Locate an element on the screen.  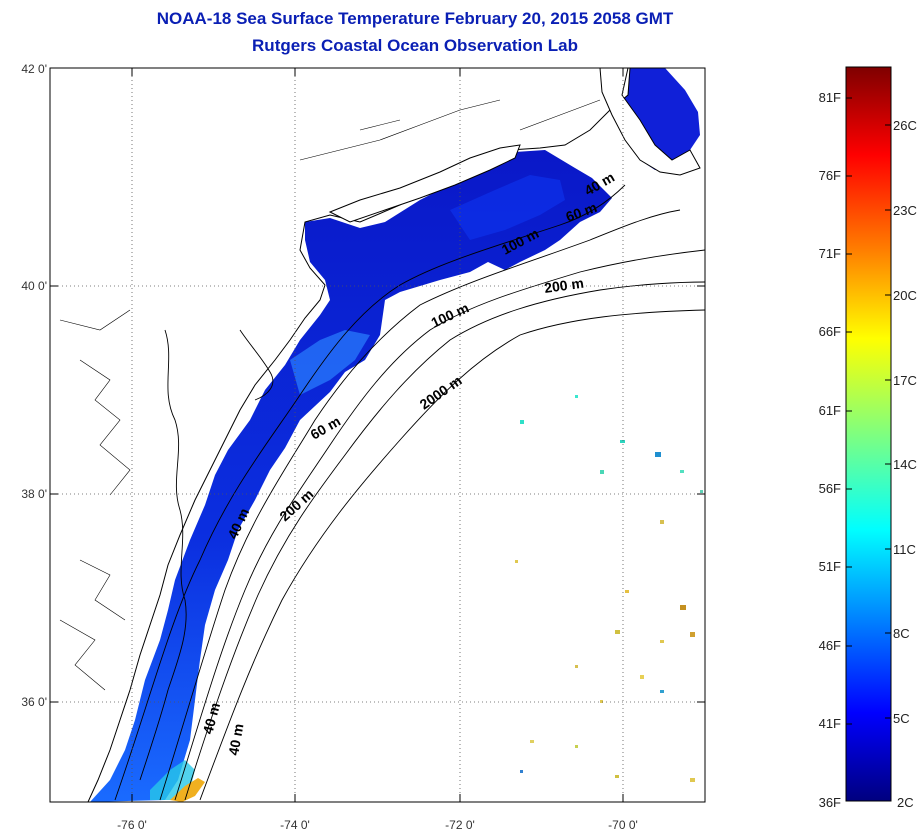
map-subtitle: Rutgers Coastal Ocean Observation Lab is located at coordinates (415, 45).